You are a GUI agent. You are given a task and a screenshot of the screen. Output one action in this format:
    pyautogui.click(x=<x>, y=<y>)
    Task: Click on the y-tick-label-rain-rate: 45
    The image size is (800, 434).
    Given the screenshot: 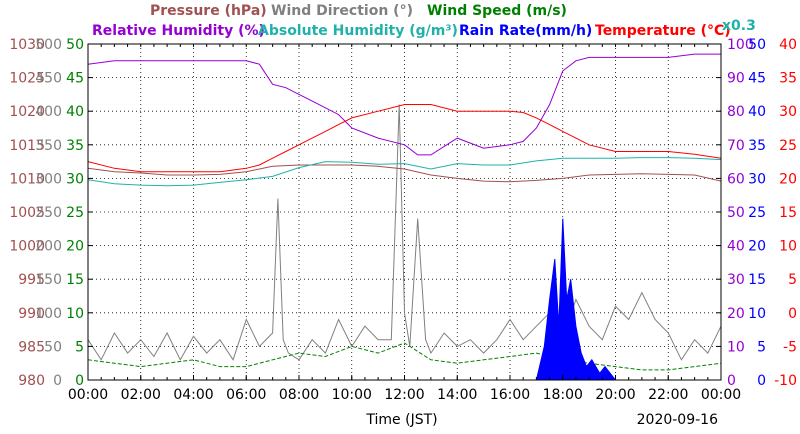 What is the action you would take?
    pyautogui.click(x=757, y=79)
    